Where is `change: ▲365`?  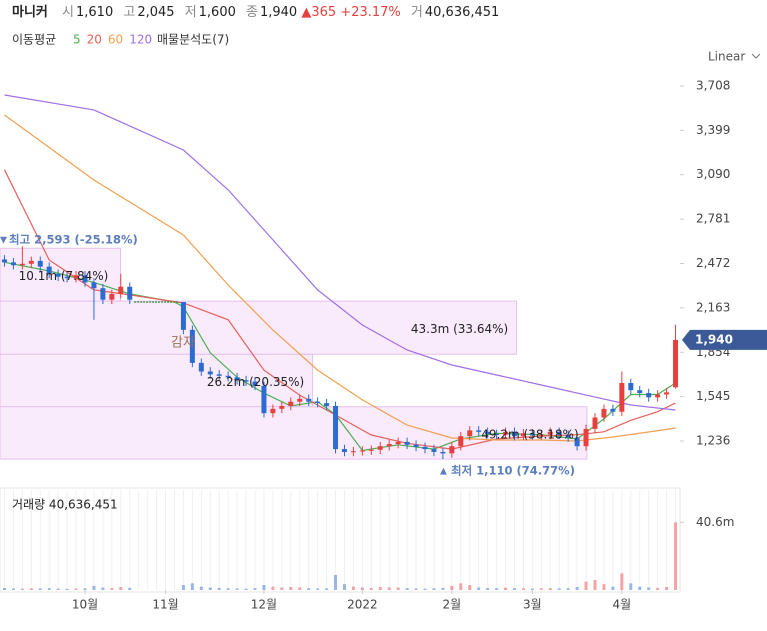 change: ▲365 is located at coordinates (319, 12).